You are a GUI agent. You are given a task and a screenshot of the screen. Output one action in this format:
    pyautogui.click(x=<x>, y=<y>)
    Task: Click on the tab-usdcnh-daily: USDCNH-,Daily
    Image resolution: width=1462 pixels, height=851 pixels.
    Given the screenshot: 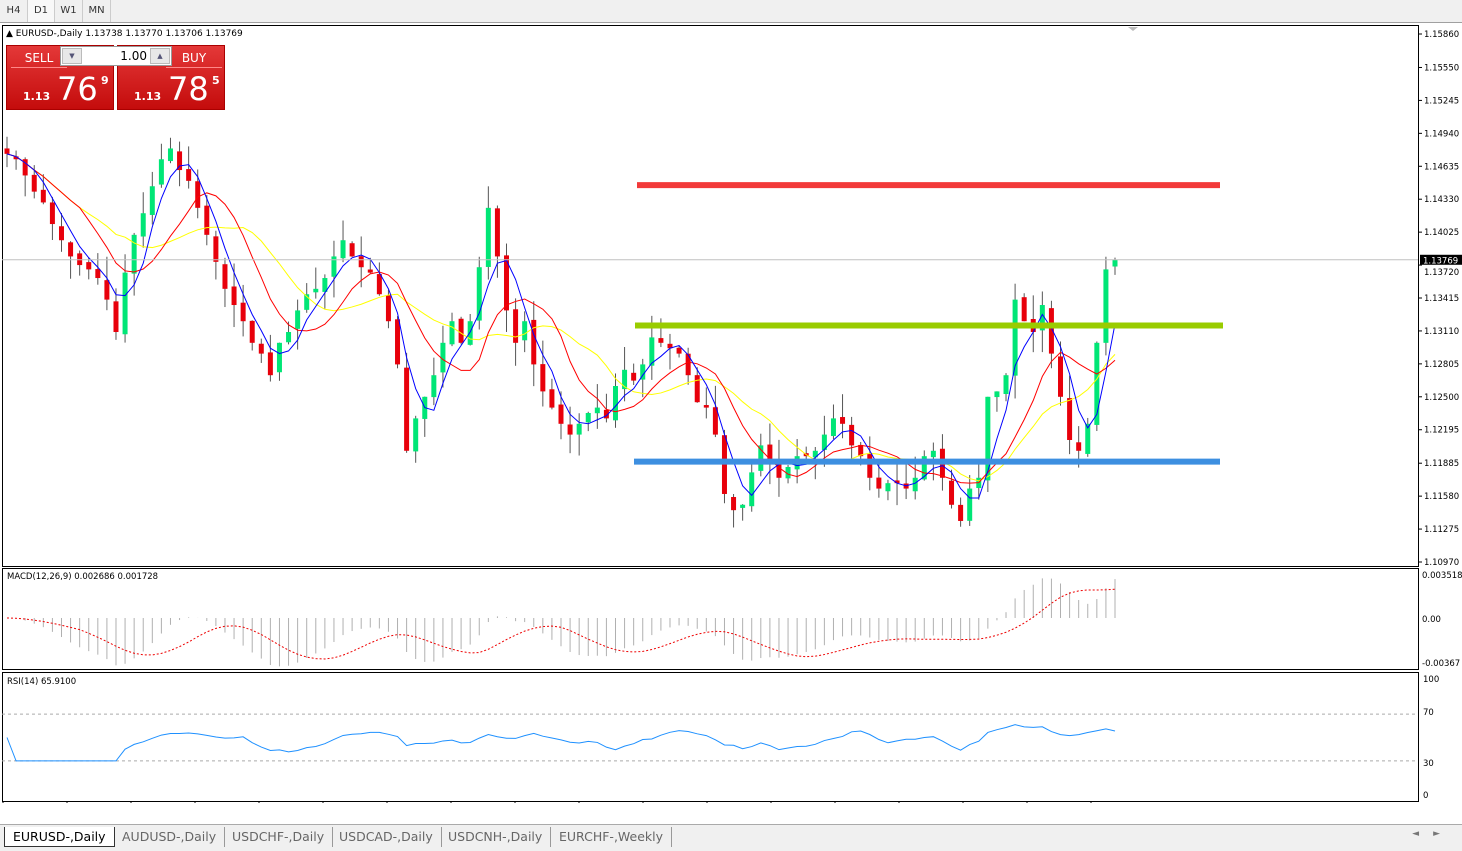 What is the action you would take?
    pyautogui.click(x=496, y=837)
    